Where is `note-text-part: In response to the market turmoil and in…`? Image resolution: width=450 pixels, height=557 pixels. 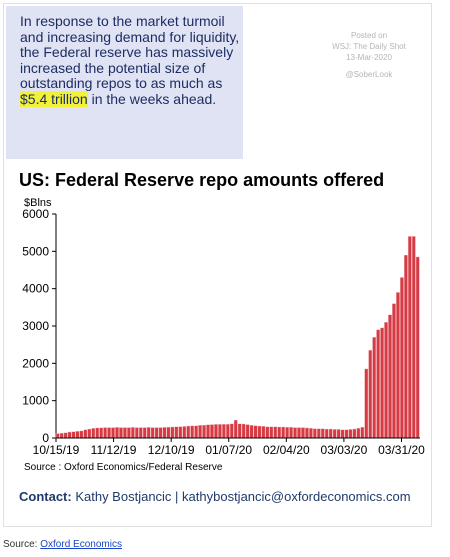 note-text-part: In response to the market turmoil and in… is located at coordinates (130, 52).